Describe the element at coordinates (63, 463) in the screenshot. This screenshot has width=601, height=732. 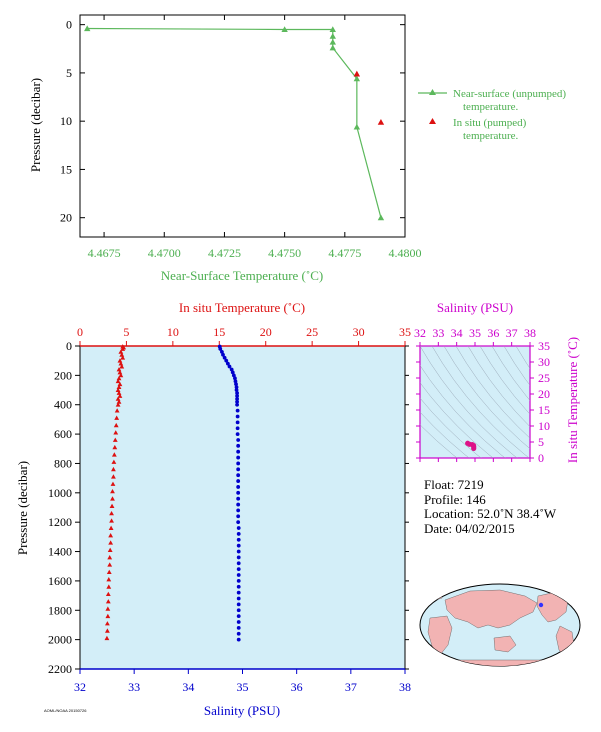
I see `pressure-tick-label: 800` at that location.